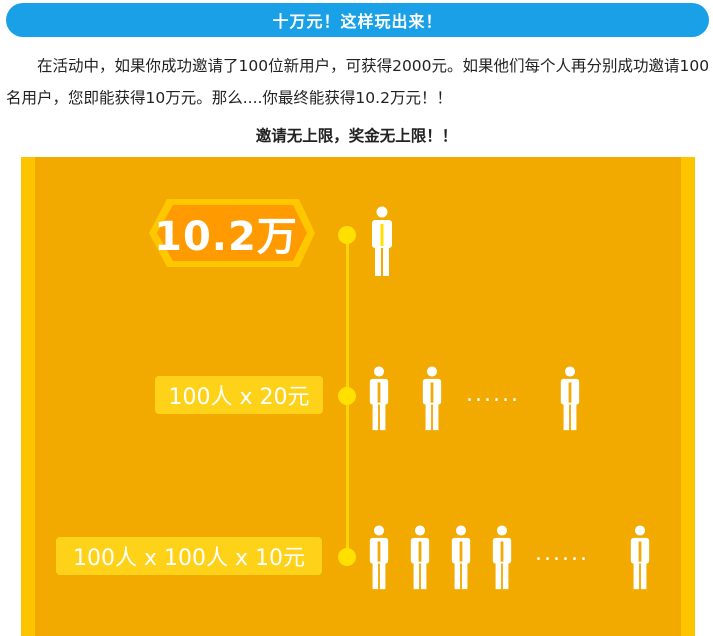  What do you see at coordinates (382, 241) in the screenshot?
I see `person-icon-top` at bounding box center [382, 241].